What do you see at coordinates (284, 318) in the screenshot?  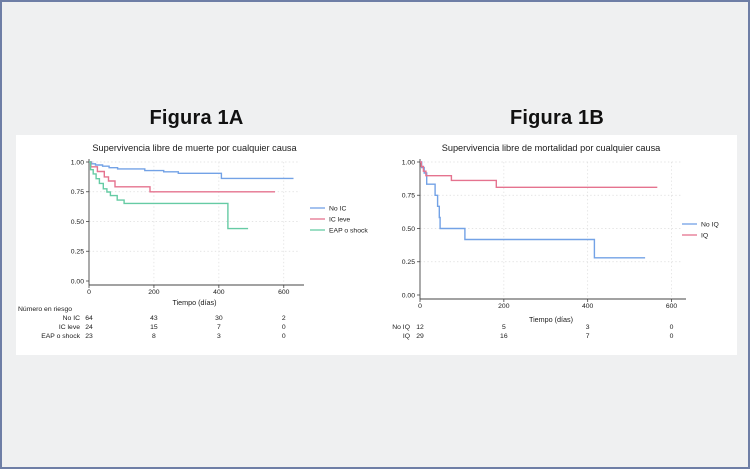 I see `risk-row-value: 2` at bounding box center [284, 318].